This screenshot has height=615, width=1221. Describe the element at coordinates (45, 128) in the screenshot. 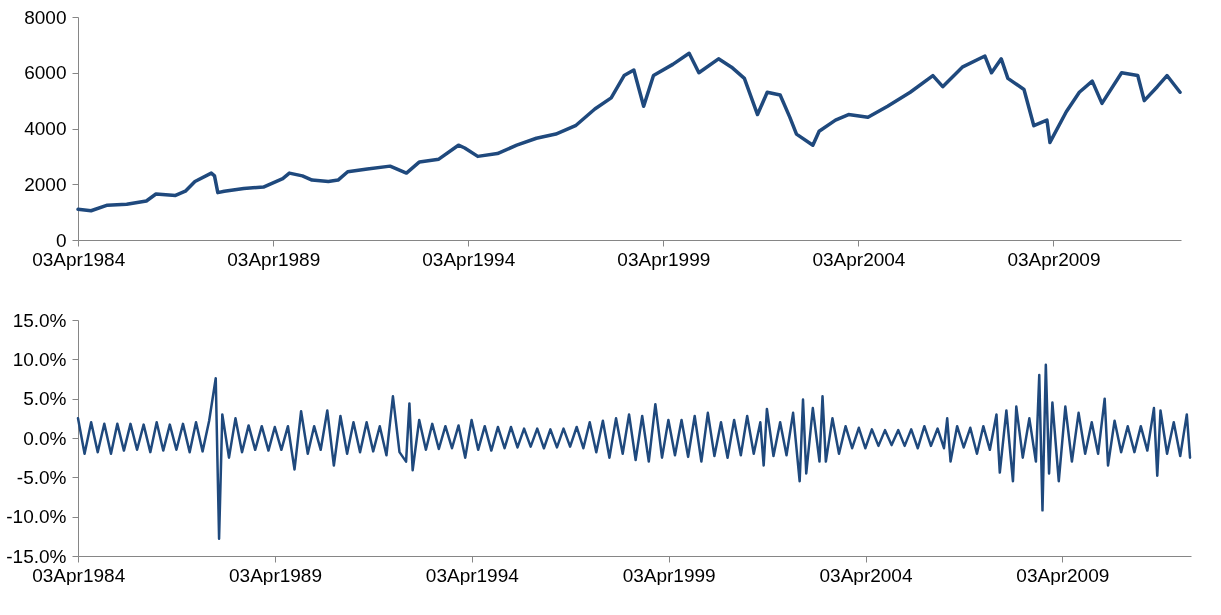

I see `y-tick-label: 4000` at that location.